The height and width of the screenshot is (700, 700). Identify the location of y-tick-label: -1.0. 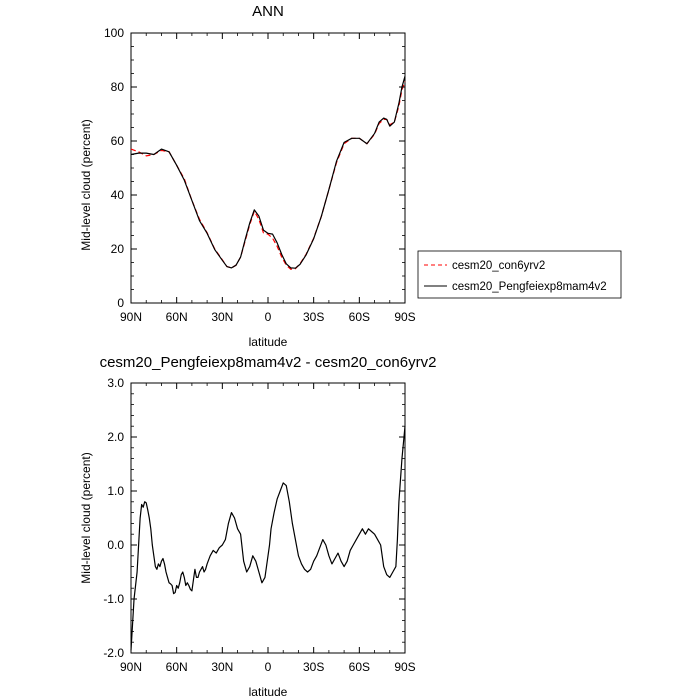
(113, 599).